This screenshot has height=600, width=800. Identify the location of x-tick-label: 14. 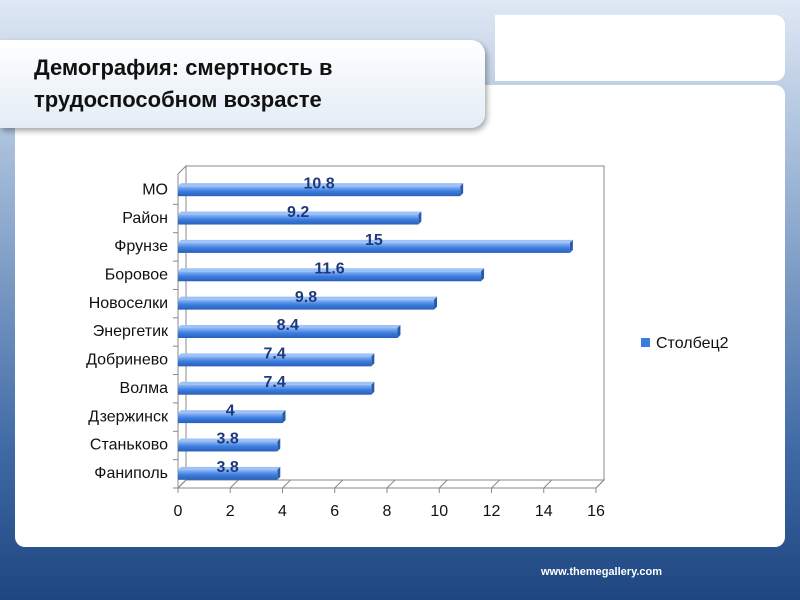
(544, 511).